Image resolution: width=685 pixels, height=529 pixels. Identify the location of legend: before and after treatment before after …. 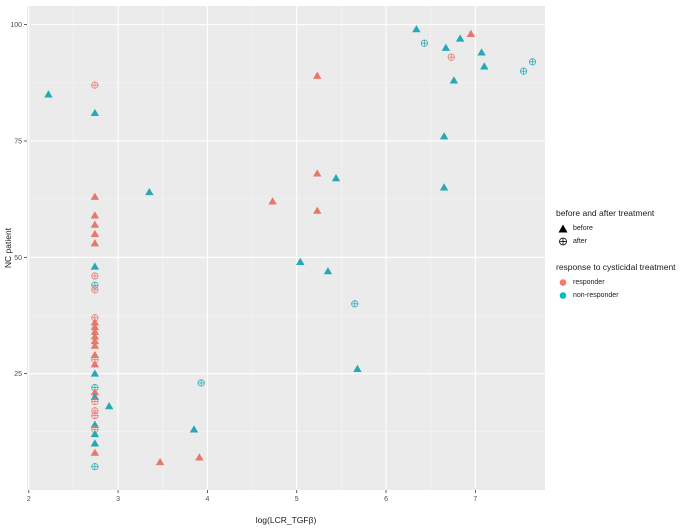
(620, 262).